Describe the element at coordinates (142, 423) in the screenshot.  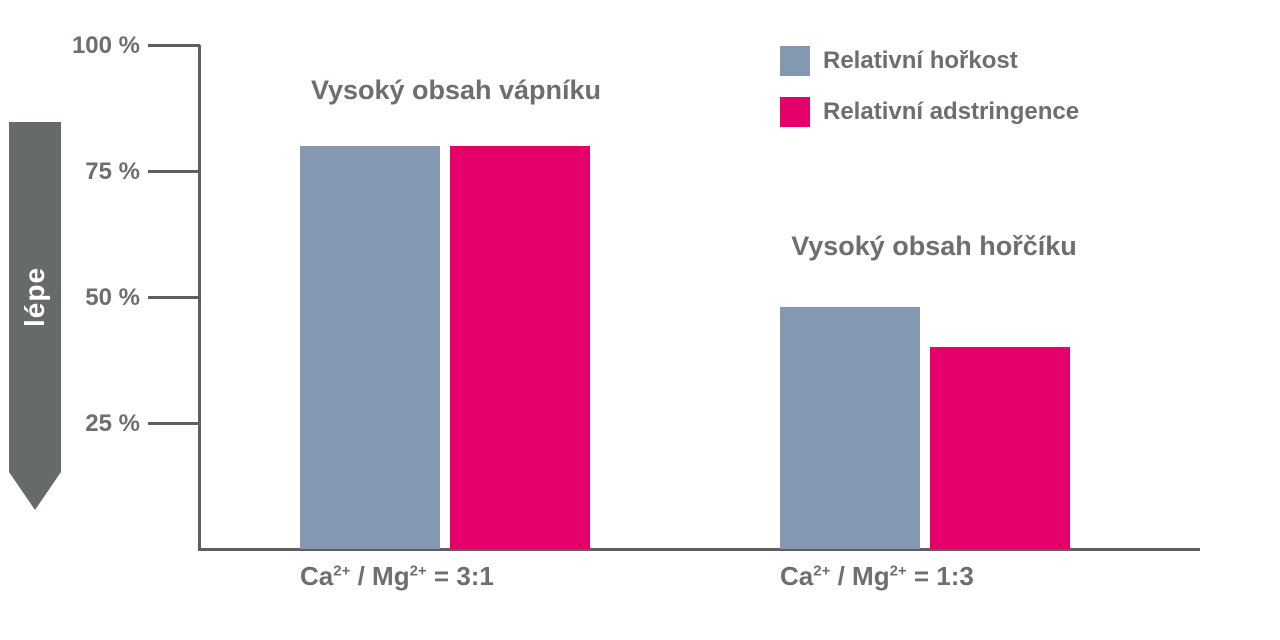
I see `y-tick-25: 25 %` at that location.